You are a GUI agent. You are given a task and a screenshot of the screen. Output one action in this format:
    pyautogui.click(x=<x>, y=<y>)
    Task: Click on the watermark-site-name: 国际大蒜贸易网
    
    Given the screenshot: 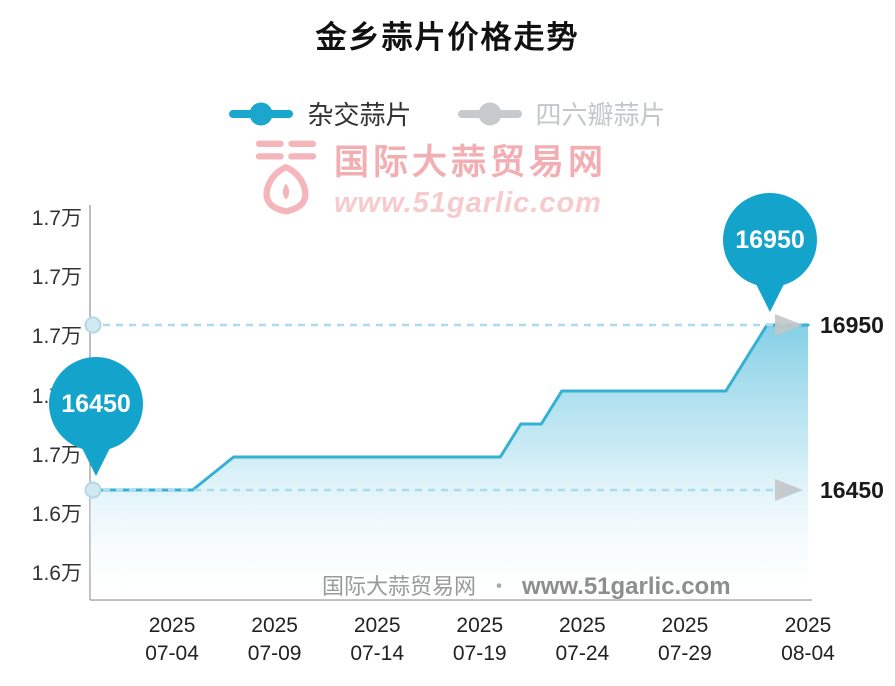 What is the action you would take?
    pyautogui.click(x=471, y=162)
    